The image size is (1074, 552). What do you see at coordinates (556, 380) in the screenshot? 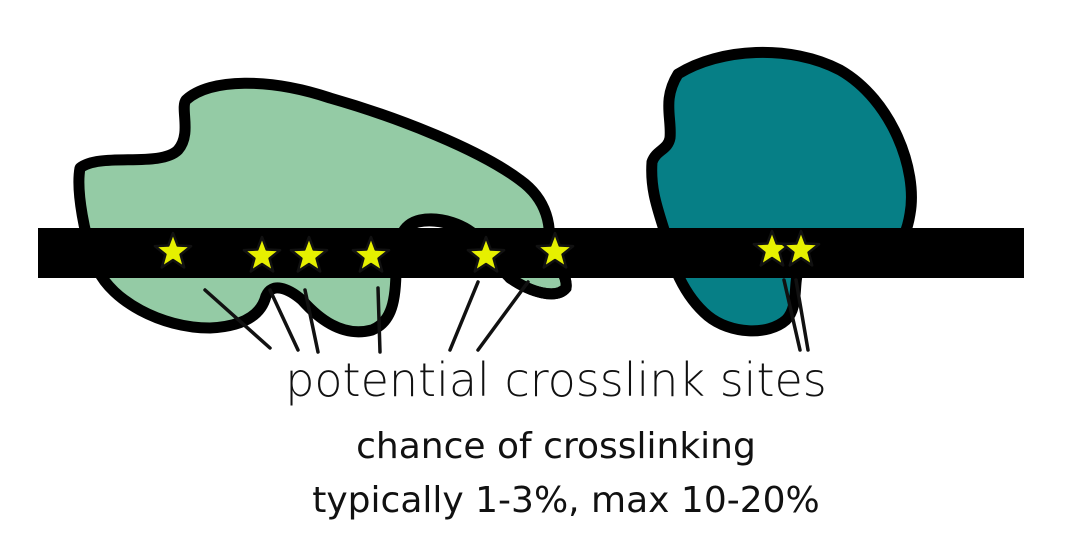
I see `diagram-title: potential crosslink sites` at bounding box center [556, 380].